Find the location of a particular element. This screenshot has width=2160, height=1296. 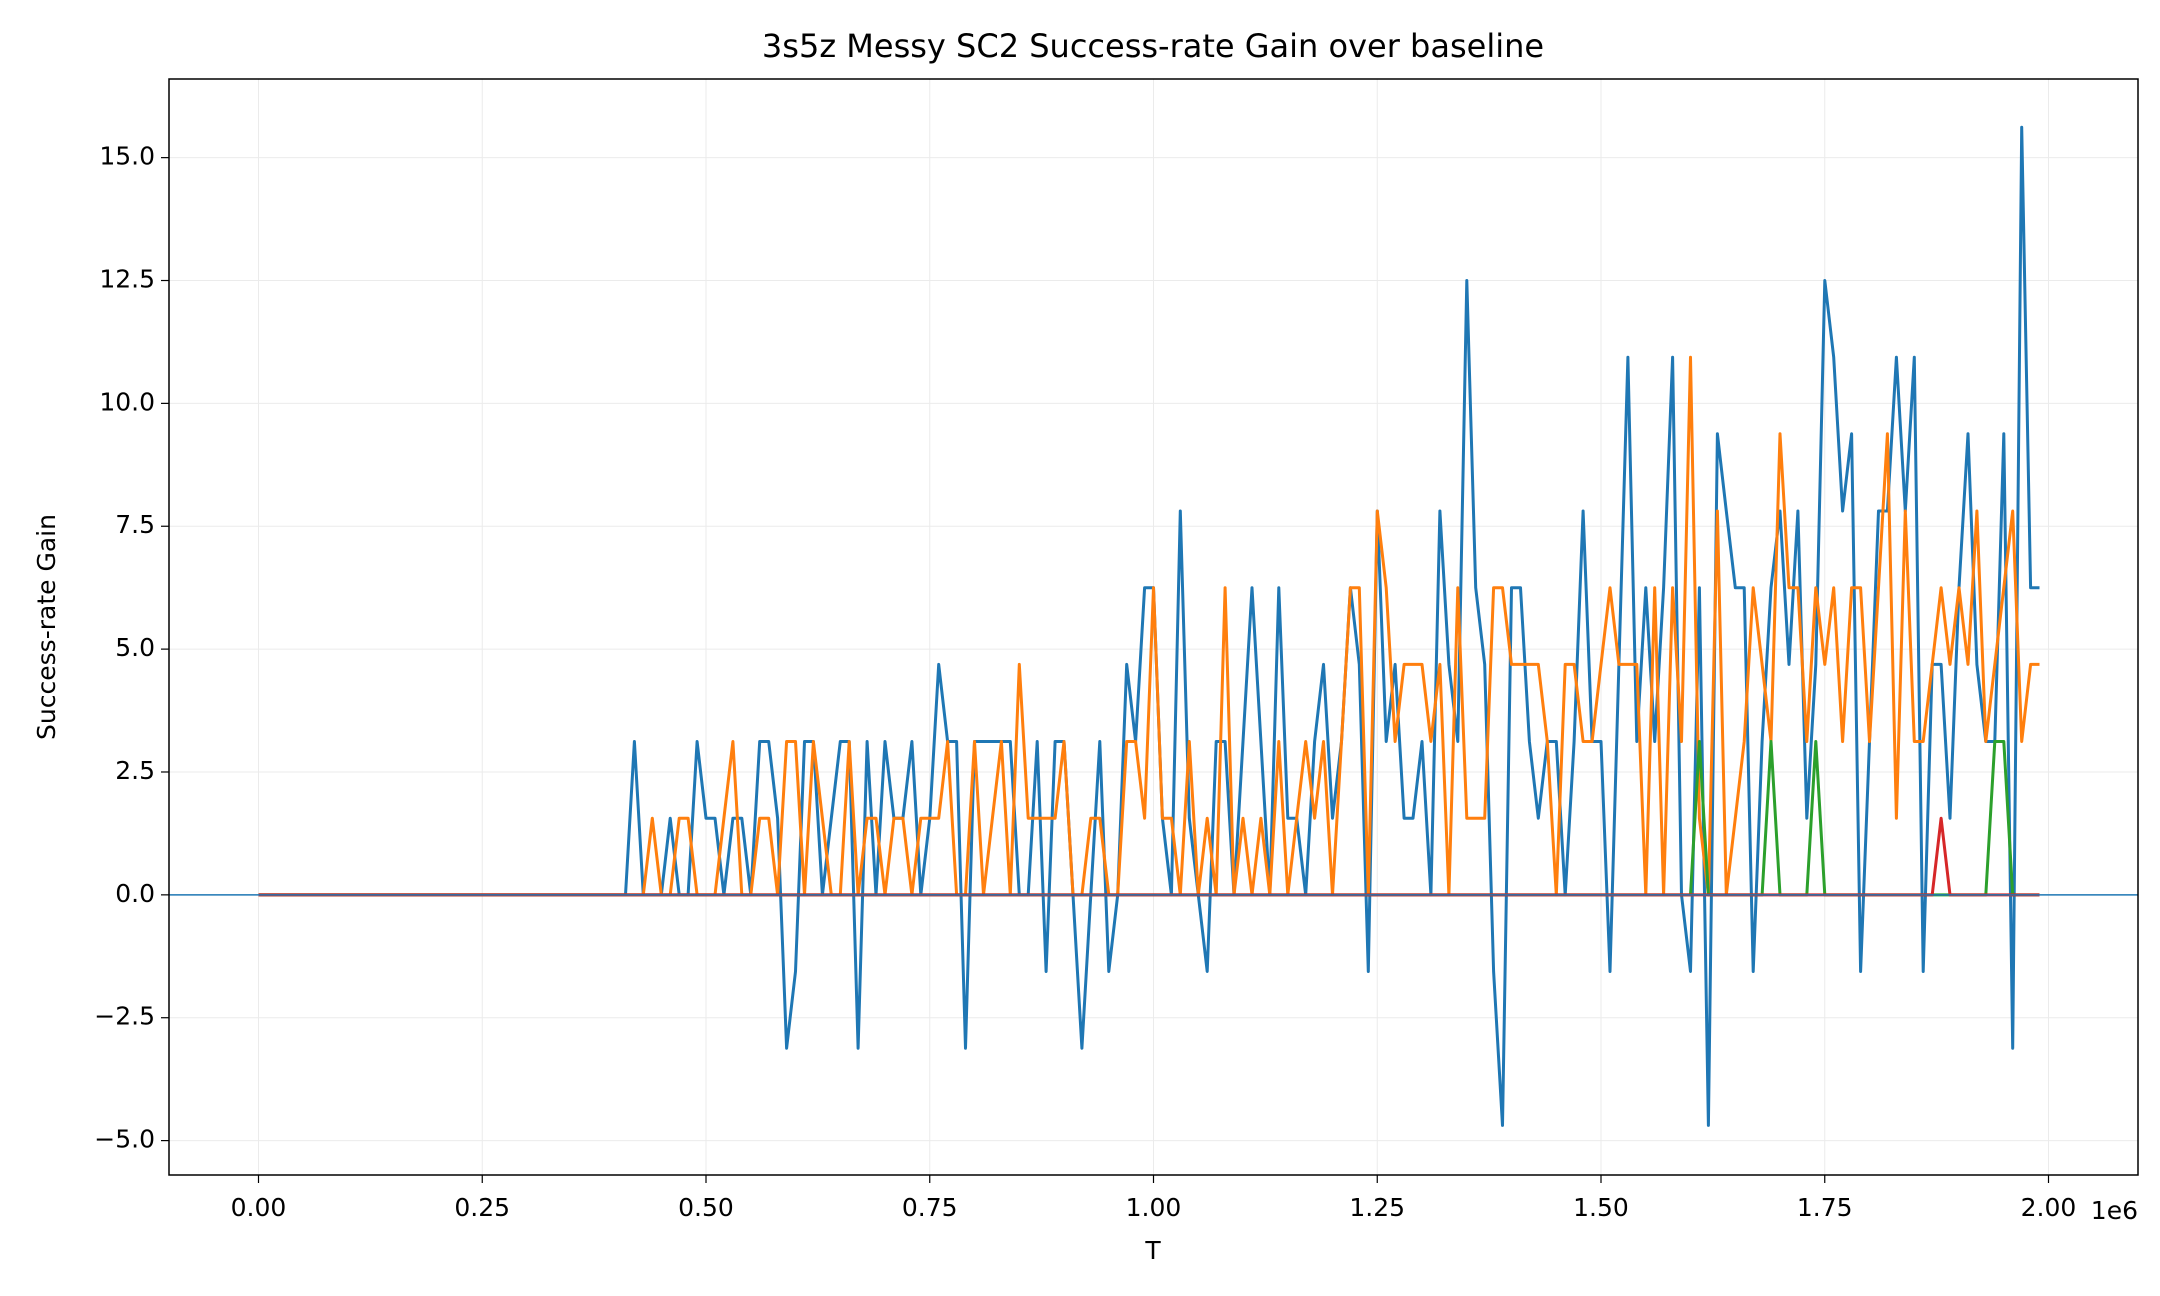

y-tick-label: 2.5 is located at coordinates (135, 770).